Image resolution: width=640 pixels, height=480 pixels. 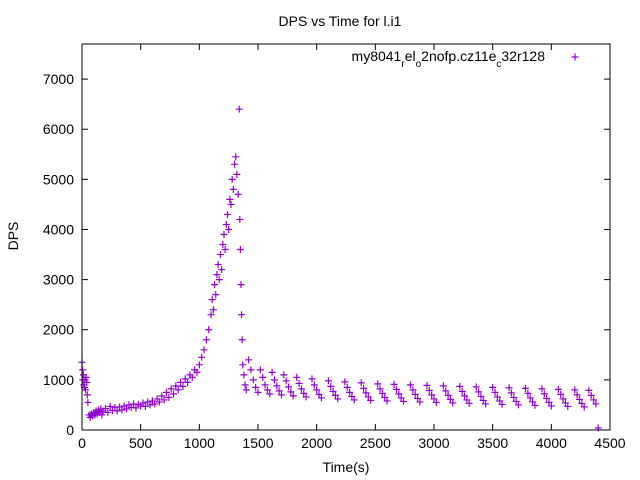 I want to click on y-tick-label: 4000, so click(x=58, y=229).